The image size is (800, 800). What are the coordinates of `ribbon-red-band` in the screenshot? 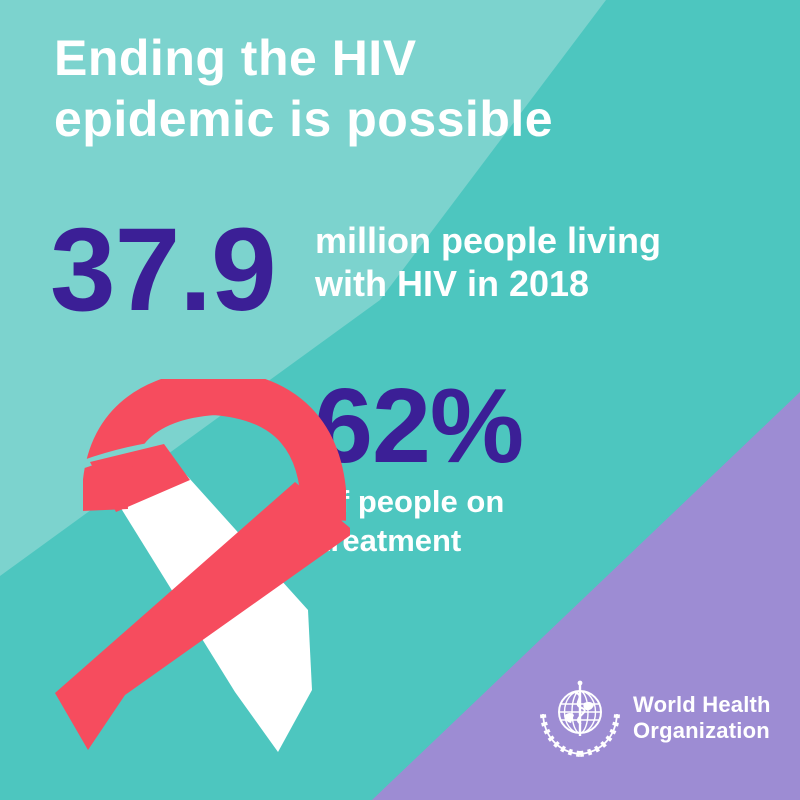 It's located at (202, 616).